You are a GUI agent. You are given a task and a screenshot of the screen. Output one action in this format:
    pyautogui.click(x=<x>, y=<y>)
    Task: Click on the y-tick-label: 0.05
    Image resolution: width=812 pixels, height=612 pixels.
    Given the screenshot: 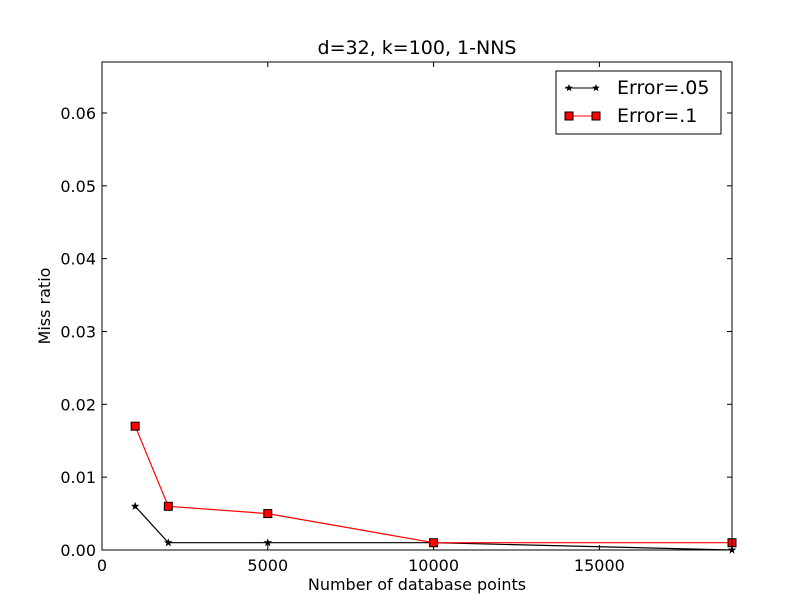 What is the action you would take?
    pyautogui.click(x=78, y=186)
    